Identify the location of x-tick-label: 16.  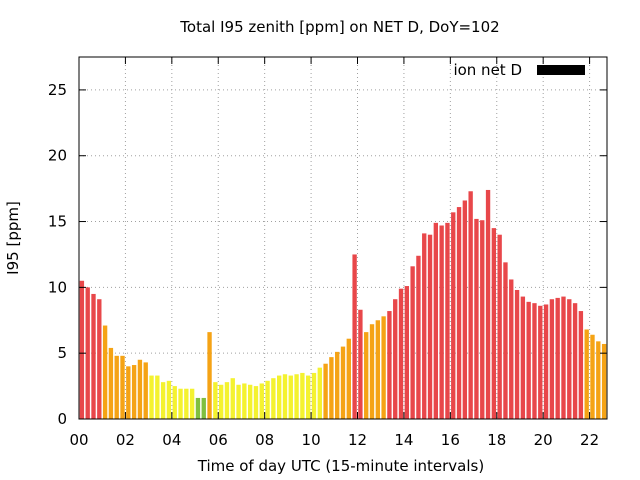
(450, 440).